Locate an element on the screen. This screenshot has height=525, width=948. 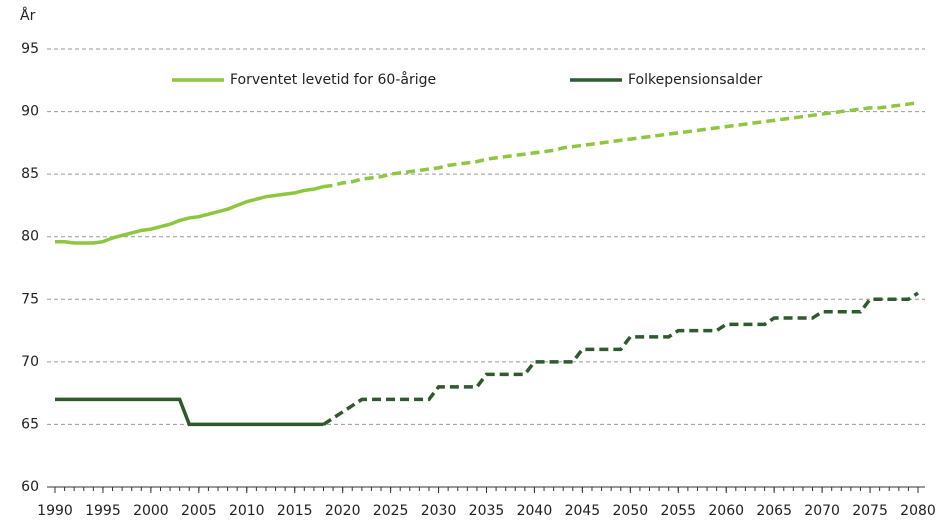
x-tick-label: 2080 is located at coordinates (918, 511).